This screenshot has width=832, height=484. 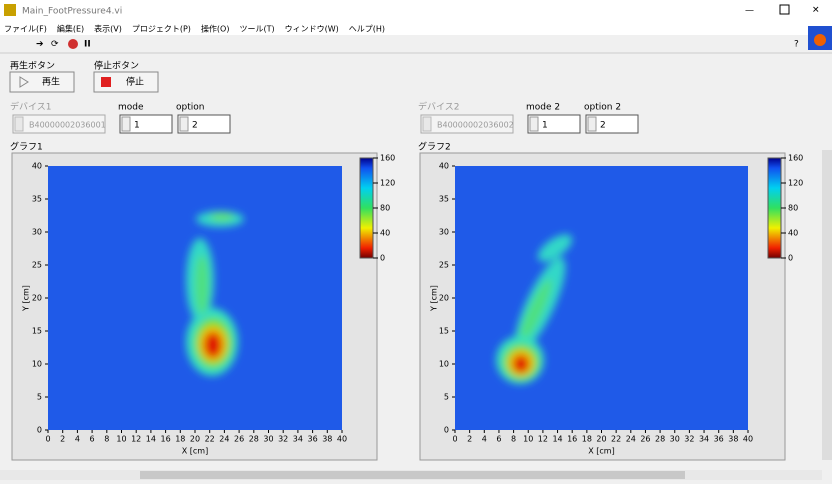 I want to click on close: ✕, so click(x=816, y=11).